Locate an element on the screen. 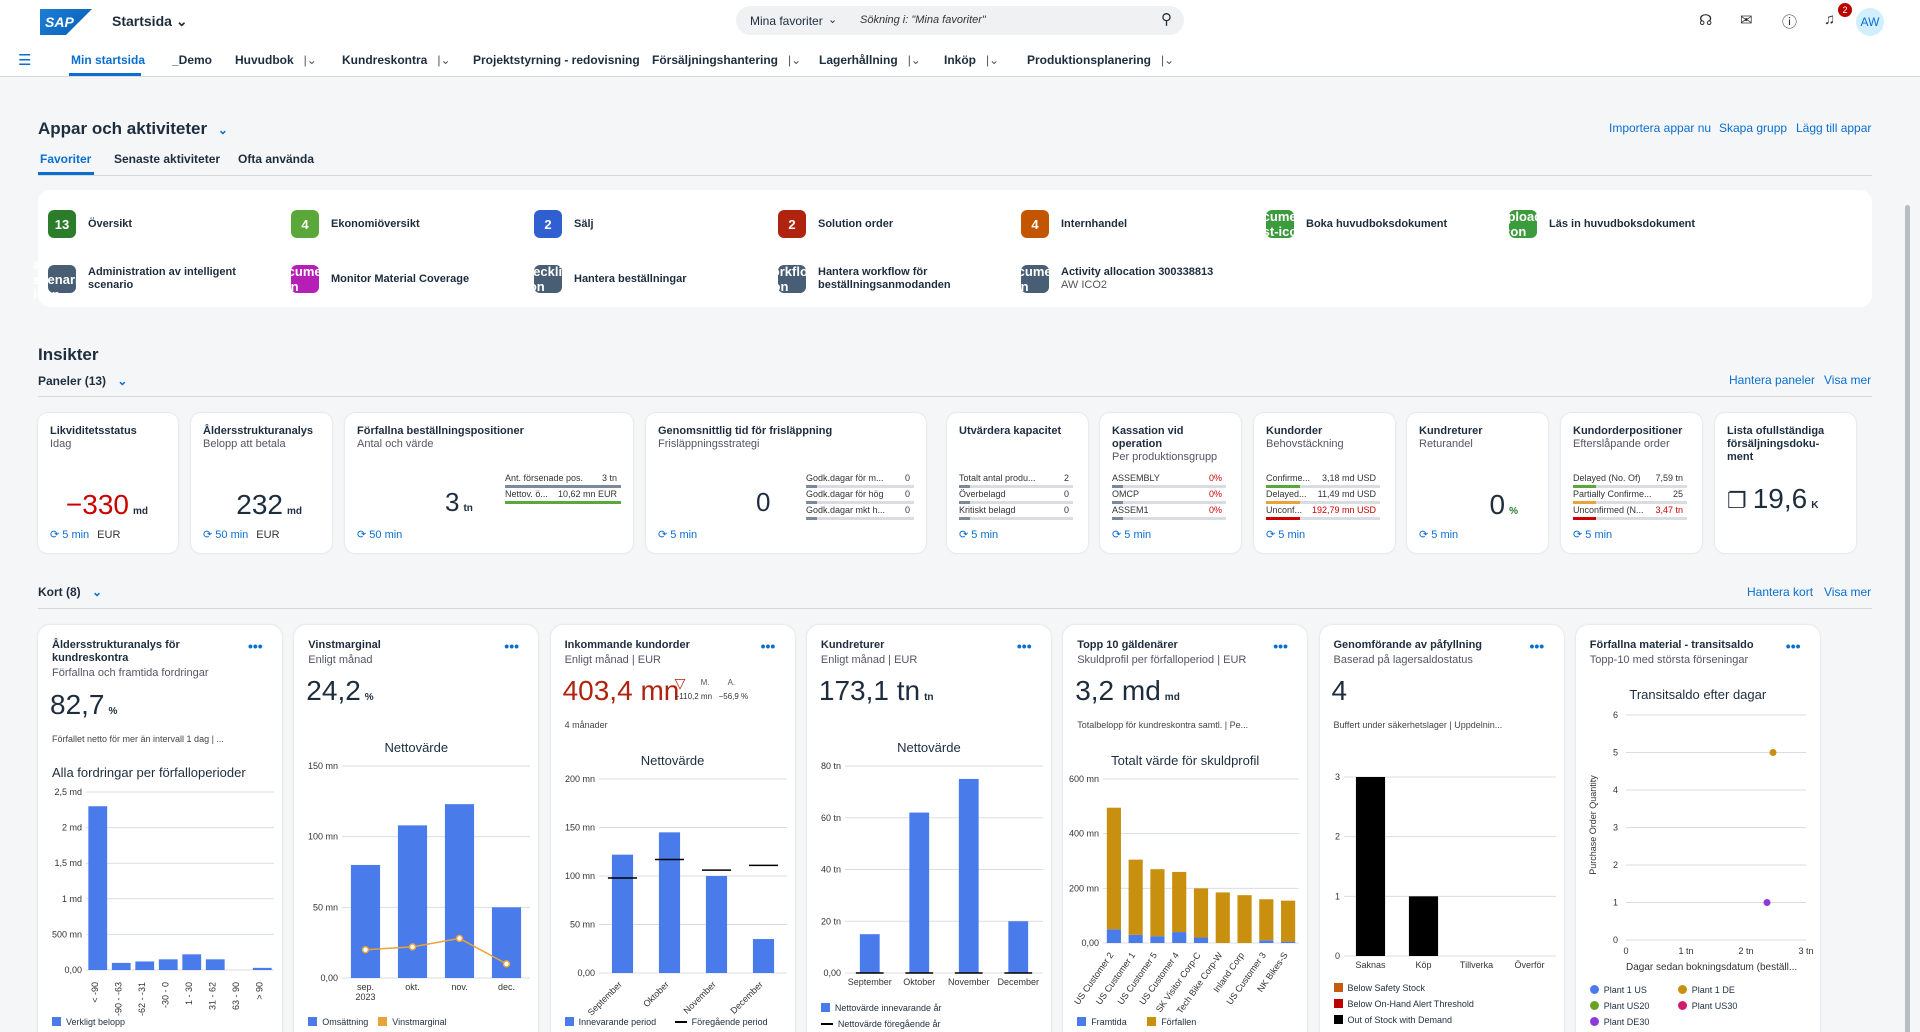 The height and width of the screenshot is (1032, 1920). legend-item: Plant 1 DE is located at coordinates (1706, 990).